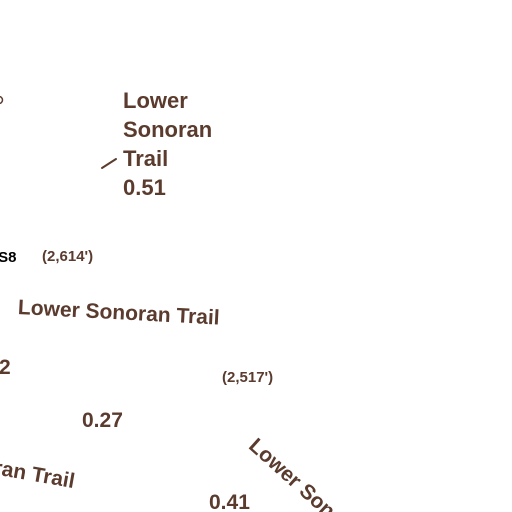  What do you see at coordinates (2, 100) in the screenshot?
I see `trail-marker-icon` at bounding box center [2, 100].